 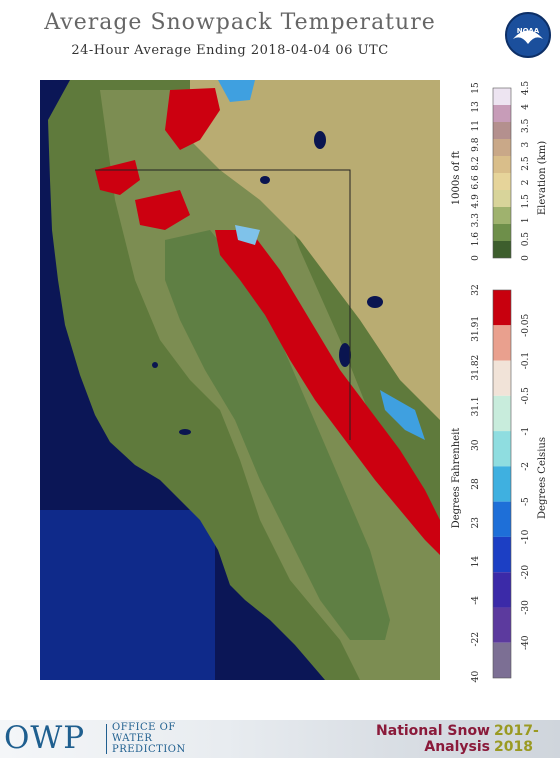 I want to click on temperature-f-tick: 14, so click(x=476, y=562).